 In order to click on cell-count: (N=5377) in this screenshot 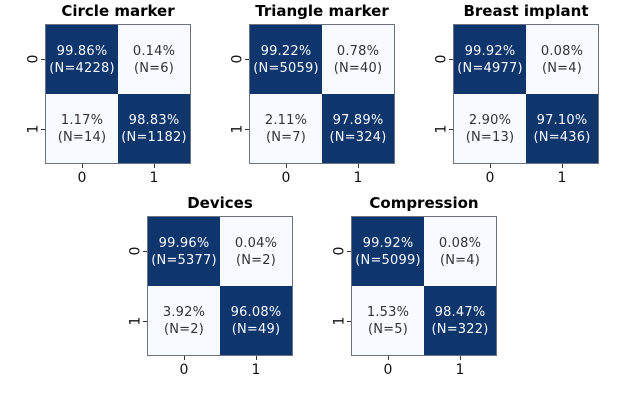, I will do `click(184, 260)`.